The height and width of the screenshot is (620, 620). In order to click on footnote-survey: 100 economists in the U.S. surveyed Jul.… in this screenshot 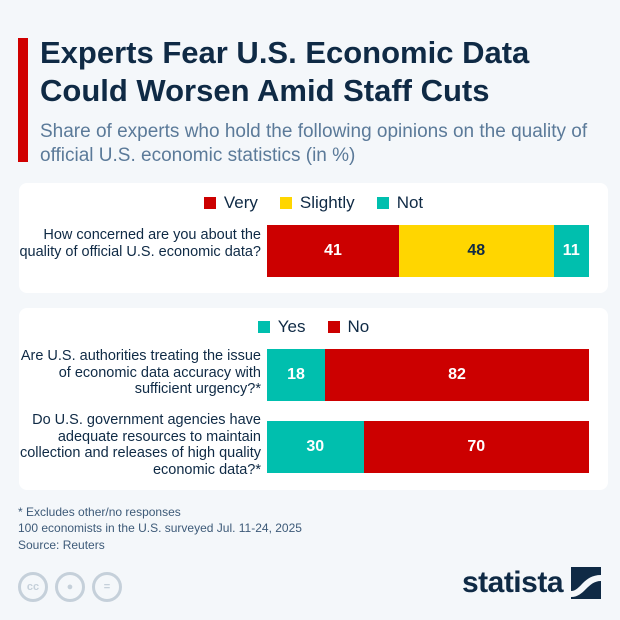, I will do `click(160, 528)`.